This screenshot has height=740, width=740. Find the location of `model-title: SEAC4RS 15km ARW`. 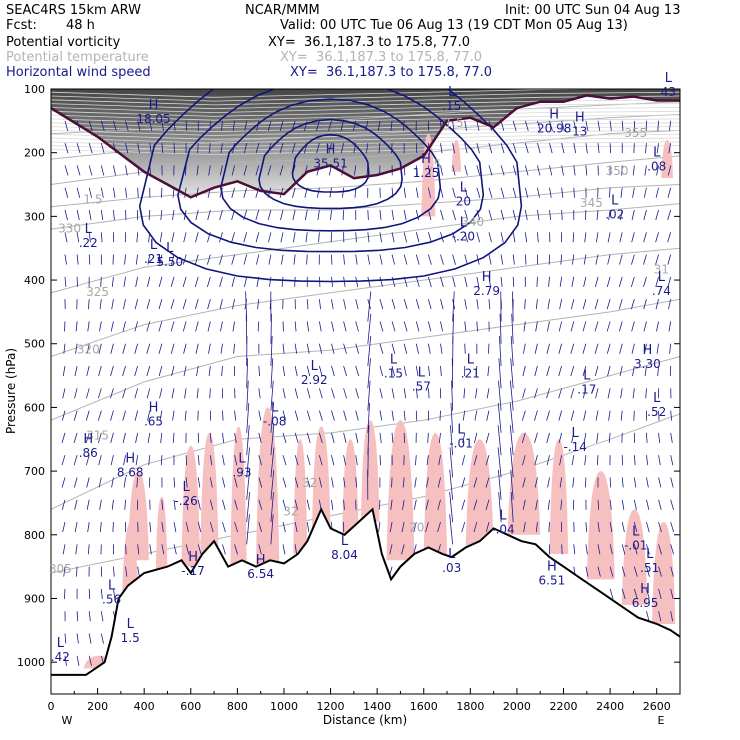

model-title: SEAC4RS 15km ARW is located at coordinates (74, 10).